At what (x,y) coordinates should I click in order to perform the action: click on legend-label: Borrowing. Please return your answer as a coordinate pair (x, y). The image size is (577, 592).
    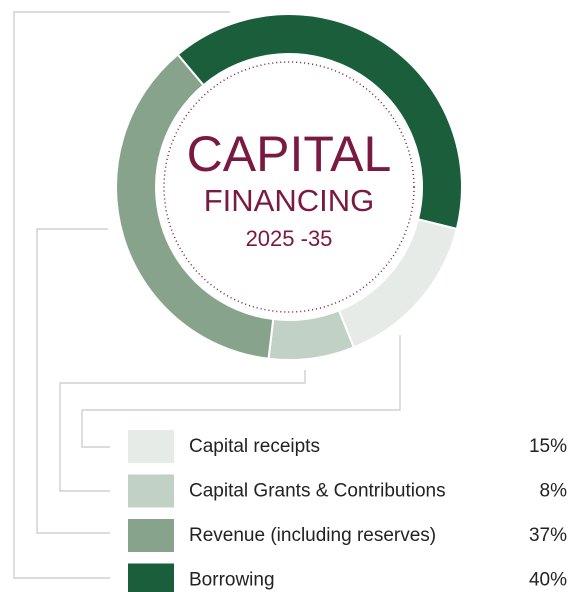
    Looking at the image, I should click on (232, 580).